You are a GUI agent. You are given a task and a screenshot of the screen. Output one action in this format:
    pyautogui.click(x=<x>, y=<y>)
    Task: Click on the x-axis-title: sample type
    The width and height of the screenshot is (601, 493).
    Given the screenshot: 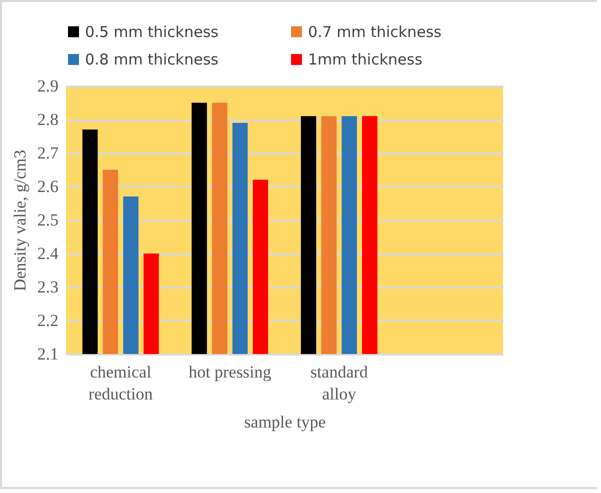 What is the action you would take?
    pyautogui.click(x=285, y=422)
    